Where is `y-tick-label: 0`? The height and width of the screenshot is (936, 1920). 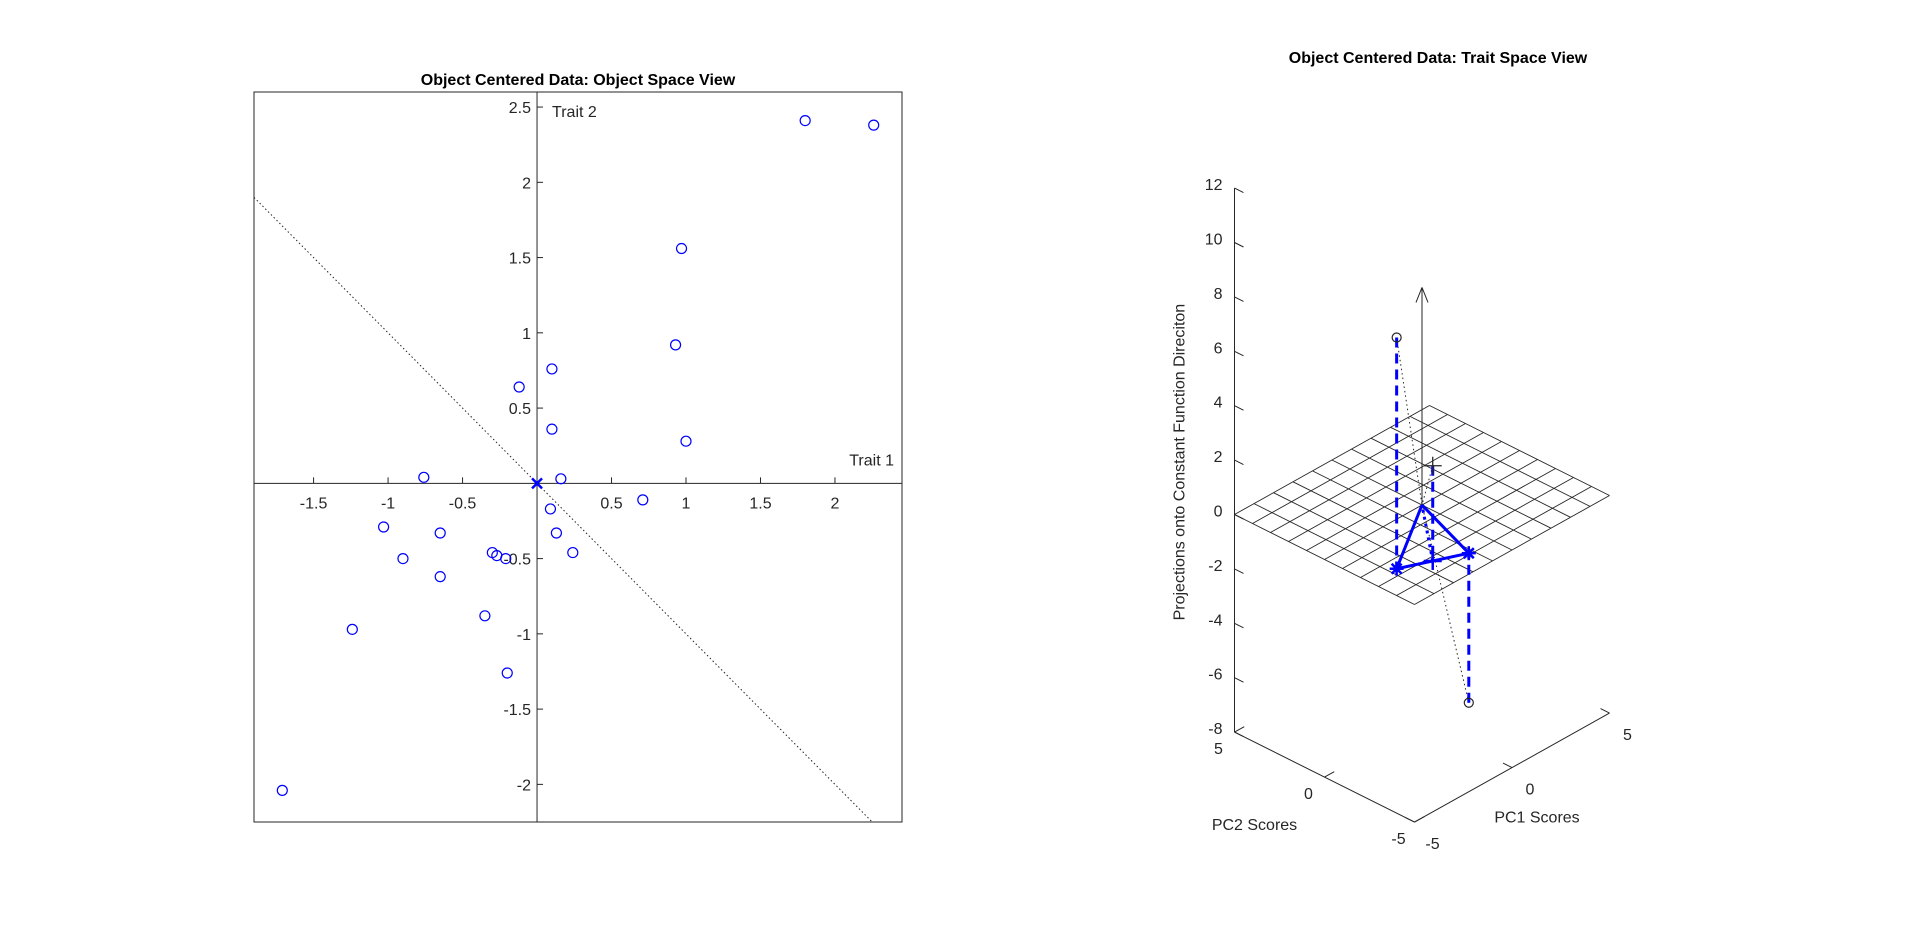
y-tick-label: 0 is located at coordinates (1308, 794).